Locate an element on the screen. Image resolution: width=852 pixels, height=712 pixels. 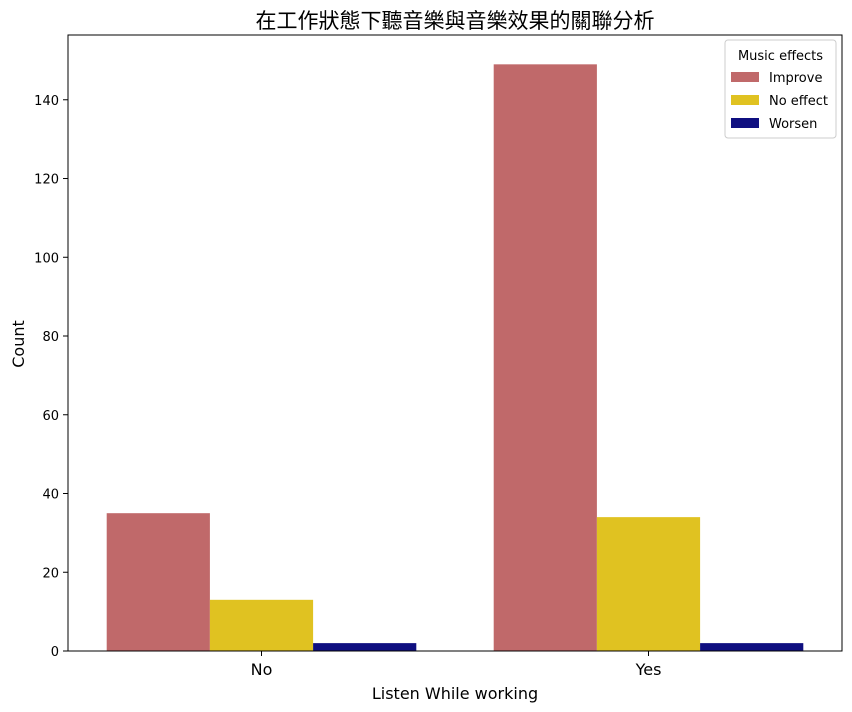
y-tick-label: 60 is located at coordinates (50, 416).